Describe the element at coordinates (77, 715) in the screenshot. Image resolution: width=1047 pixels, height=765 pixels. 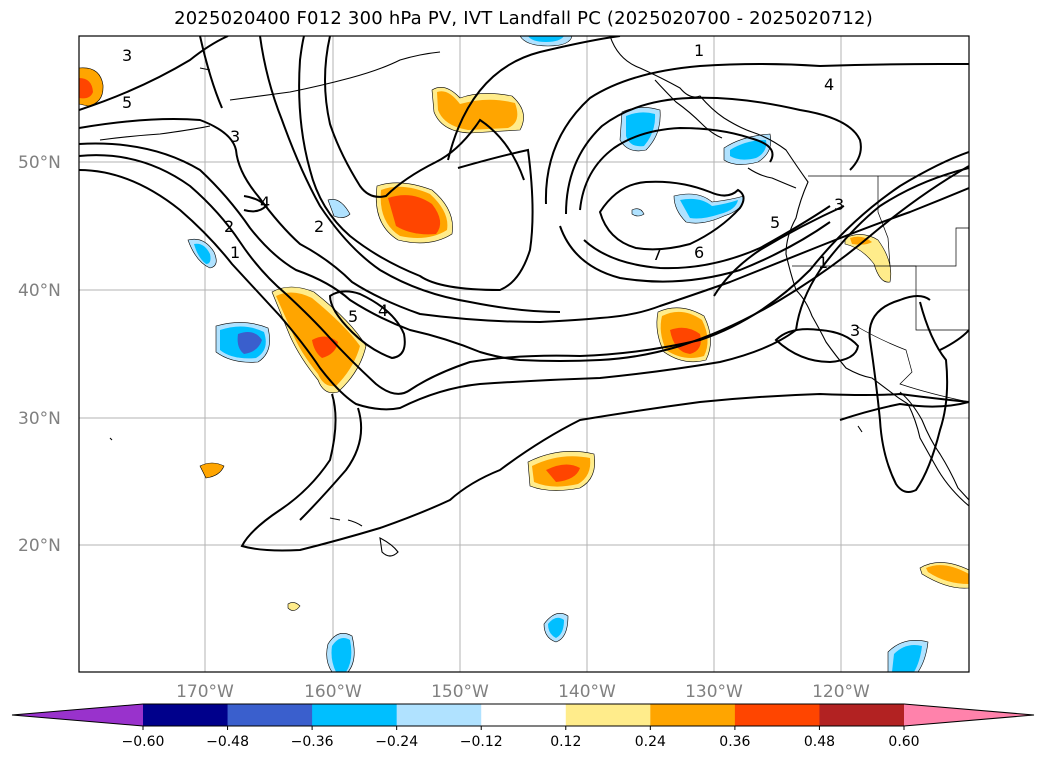
I see `colorbar-extend-low` at that location.